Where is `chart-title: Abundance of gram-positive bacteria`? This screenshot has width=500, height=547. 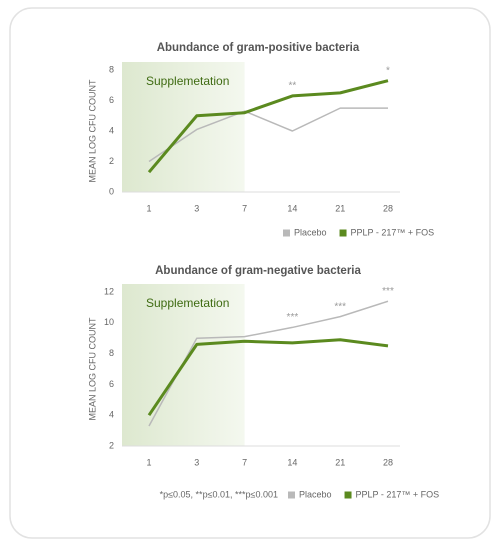 chart-title: Abundance of gram-positive bacteria is located at coordinates (258, 48).